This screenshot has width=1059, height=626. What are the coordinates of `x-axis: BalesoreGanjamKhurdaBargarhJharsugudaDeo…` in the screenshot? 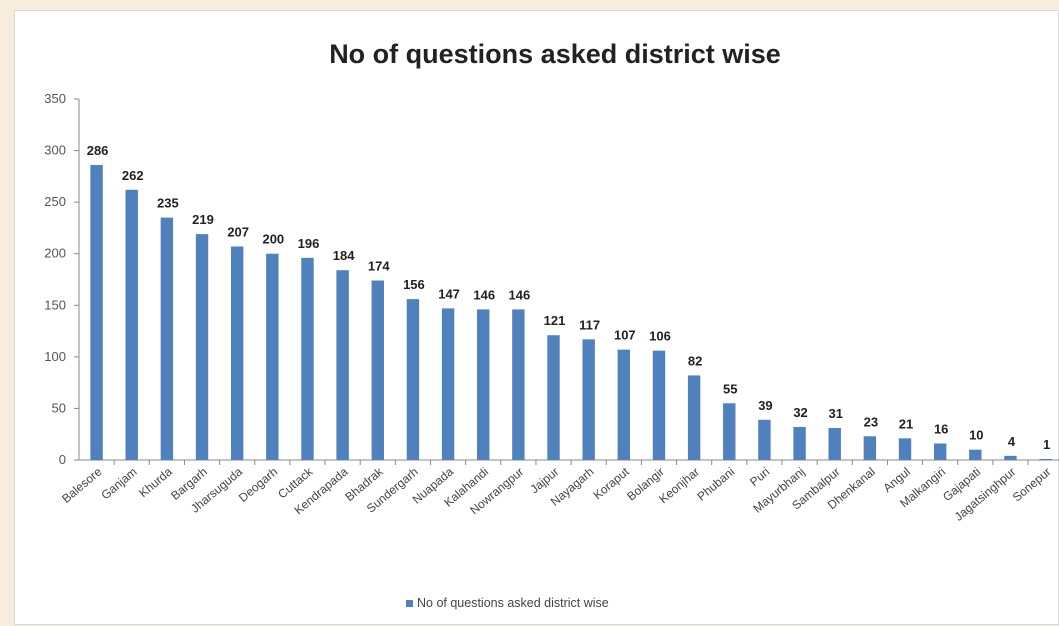 It's located at (559, 491).